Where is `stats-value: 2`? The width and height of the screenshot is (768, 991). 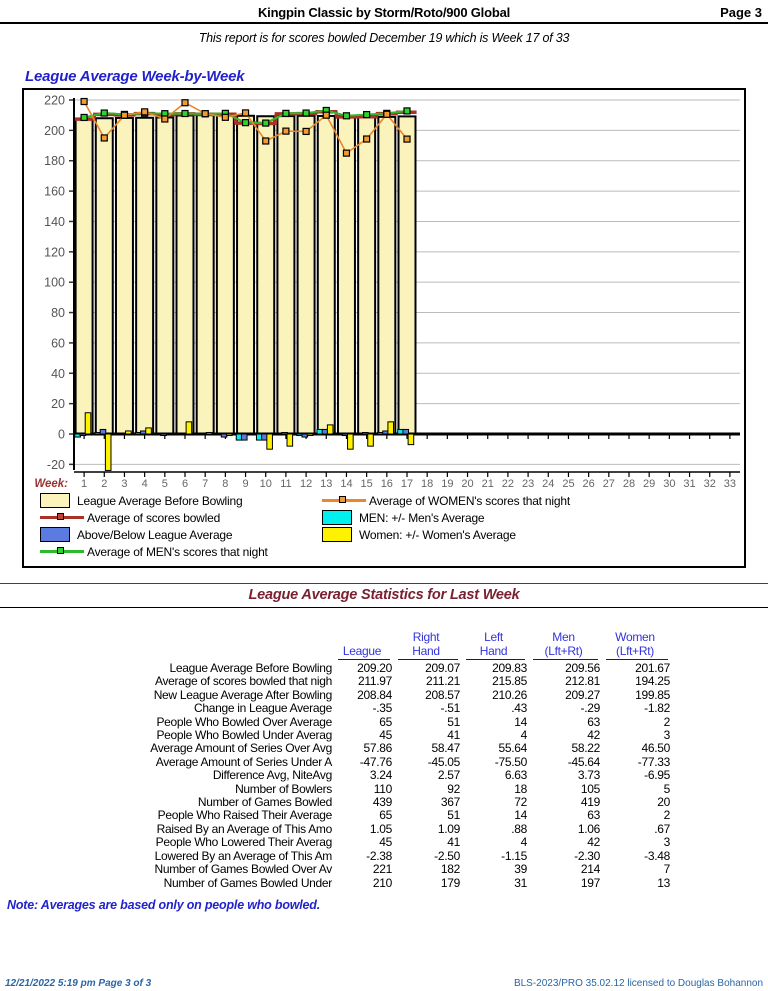
stats-value: 2 is located at coordinates (667, 815).